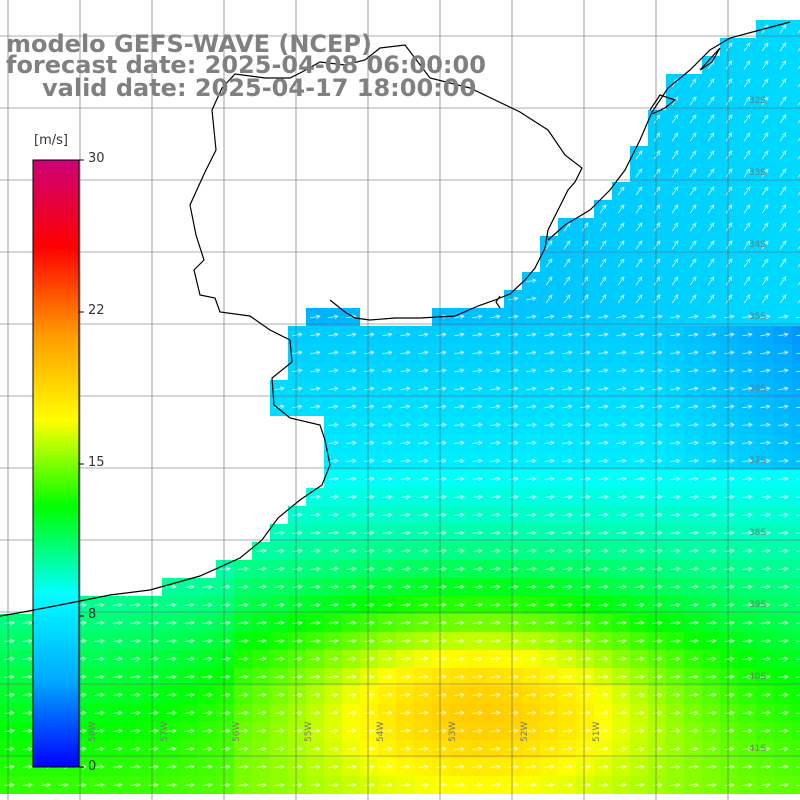 Image resolution: width=800 pixels, height=800 pixels. I want to click on wind-cell, so click(796, 191).